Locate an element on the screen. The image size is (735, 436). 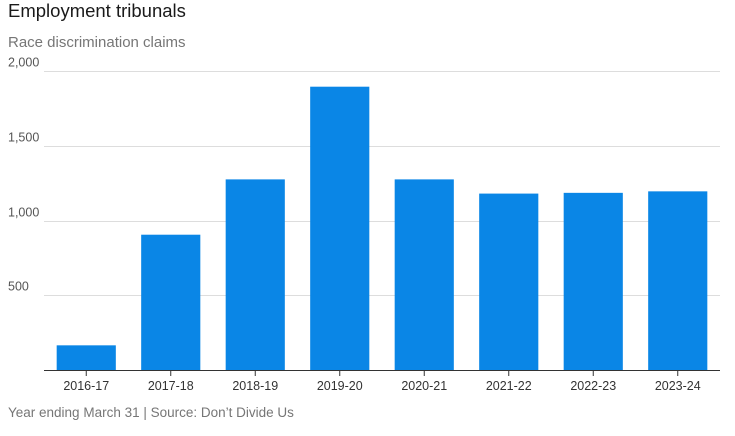
x-tick-label: 2020-21 is located at coordinates (424, 386).